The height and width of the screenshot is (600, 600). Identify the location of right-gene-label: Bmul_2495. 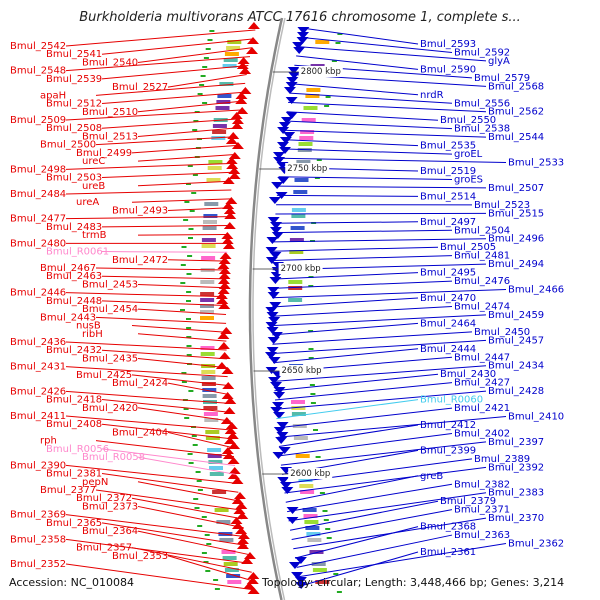
(448, 273).